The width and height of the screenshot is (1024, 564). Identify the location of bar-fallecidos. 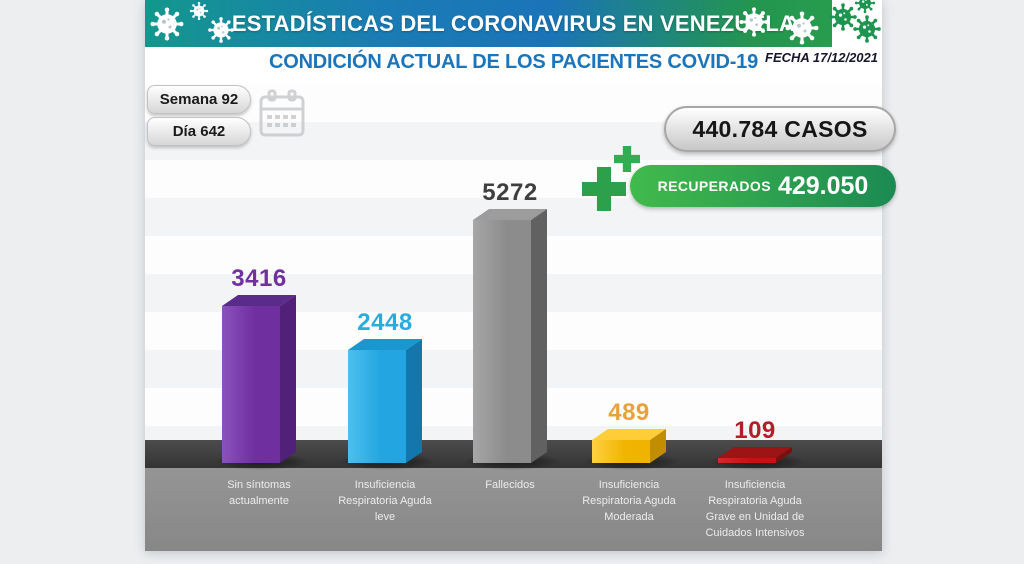
(510, 336).